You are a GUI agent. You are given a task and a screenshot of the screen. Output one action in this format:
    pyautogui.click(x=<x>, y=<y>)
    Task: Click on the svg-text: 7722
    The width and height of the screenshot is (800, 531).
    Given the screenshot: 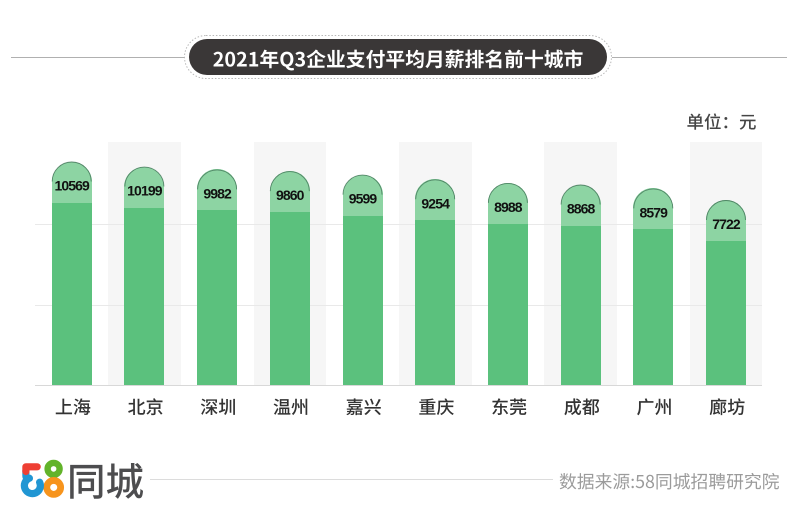 What is the action you would take?
    pyautogui.click(x=726, y=224)
    